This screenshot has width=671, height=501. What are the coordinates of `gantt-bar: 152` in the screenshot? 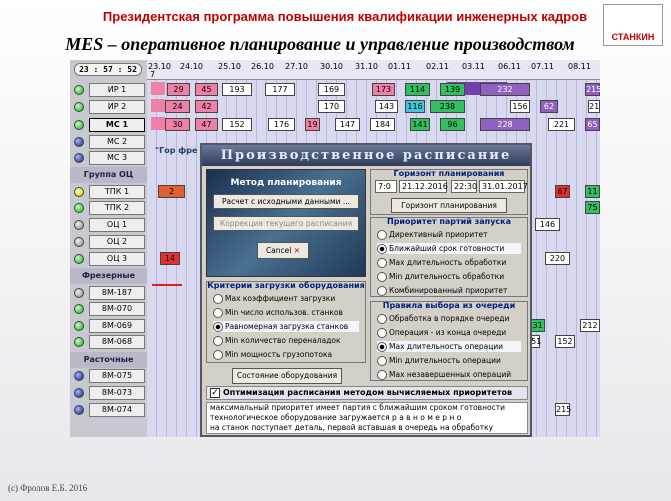 It's located at (237, 124).